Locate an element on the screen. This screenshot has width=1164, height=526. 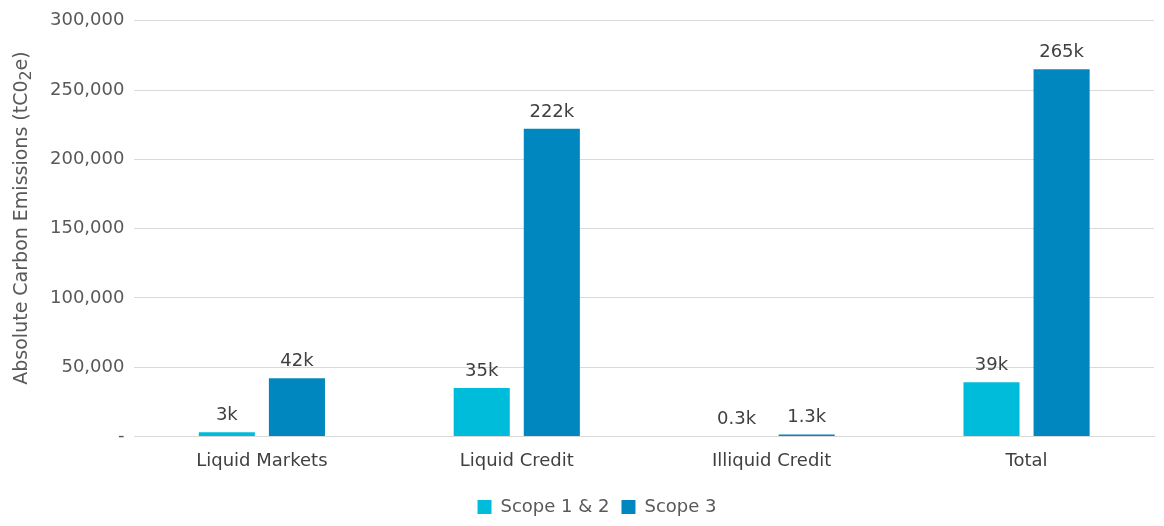
x-tick-label: Illiquid Credit is located at coordinates (771, 459).